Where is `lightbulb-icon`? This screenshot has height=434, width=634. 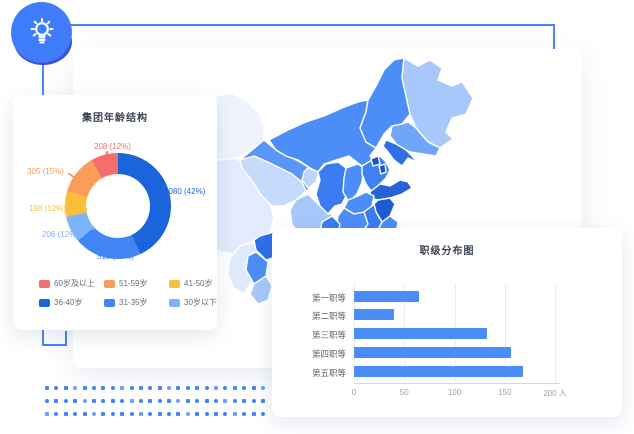
lightbulb-icon is located at coordinates (41, 32).